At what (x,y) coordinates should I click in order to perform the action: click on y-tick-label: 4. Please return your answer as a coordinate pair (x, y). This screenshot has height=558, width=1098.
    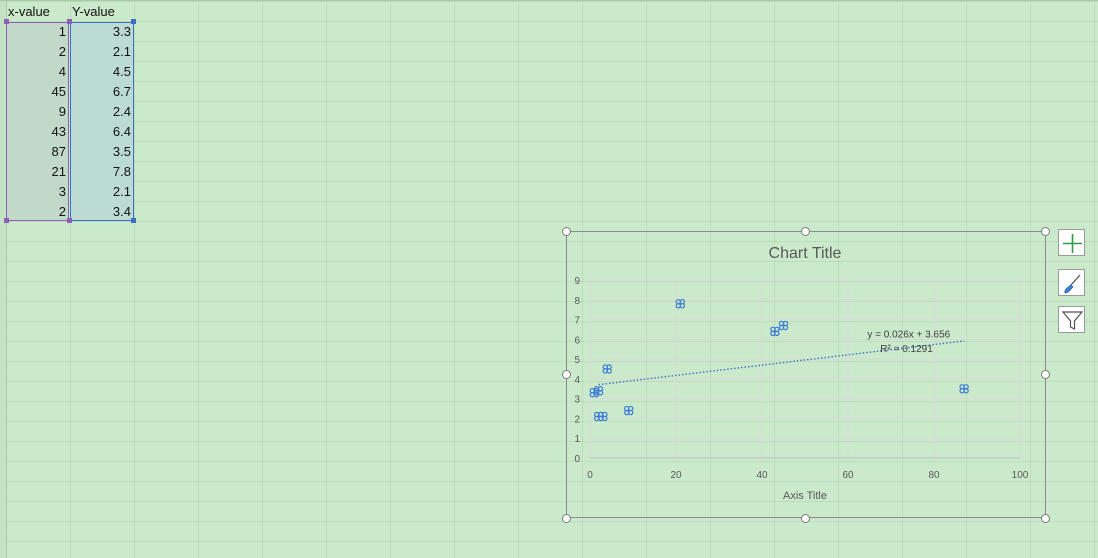
    Looking at the image, I should click on (577, 380).